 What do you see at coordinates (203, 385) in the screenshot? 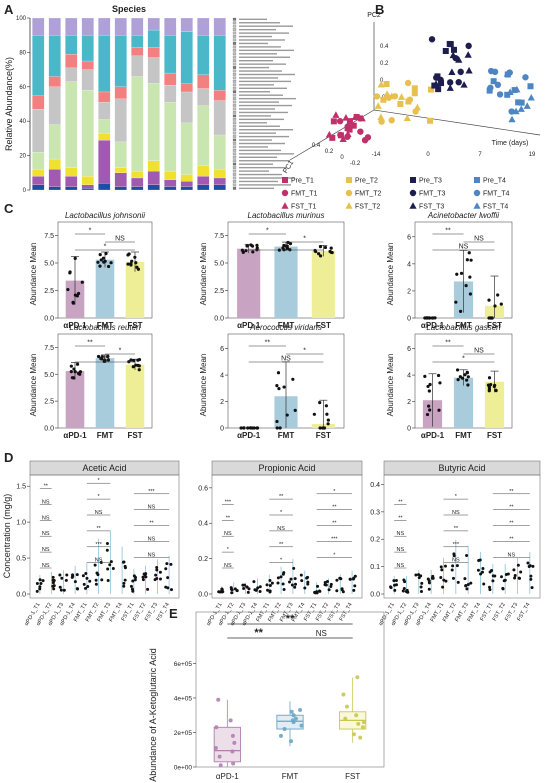
I see `panelC-ylabel: Abundance Mean` at bounding box center [203, 385].